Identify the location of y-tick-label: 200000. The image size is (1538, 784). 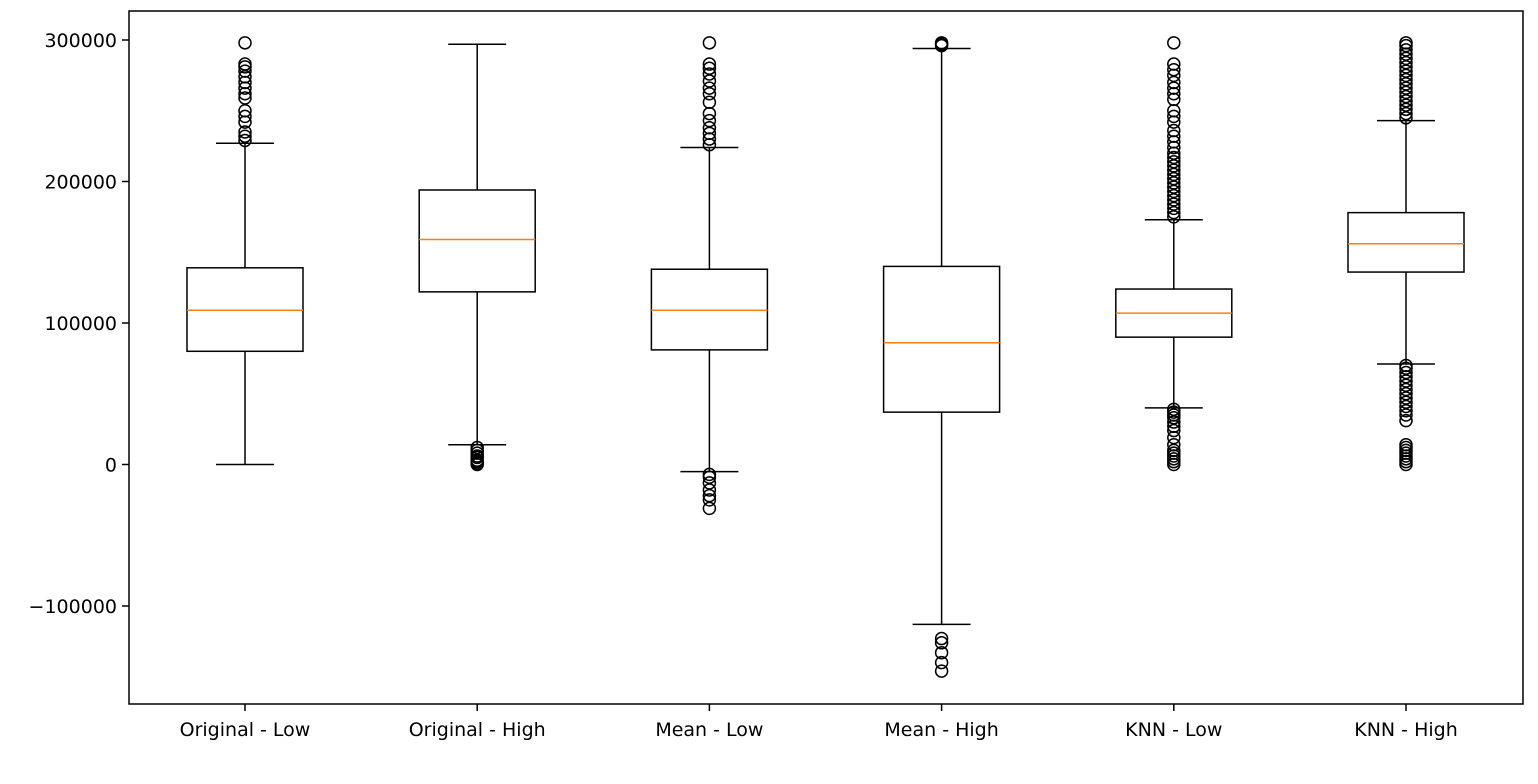
(80, 183).